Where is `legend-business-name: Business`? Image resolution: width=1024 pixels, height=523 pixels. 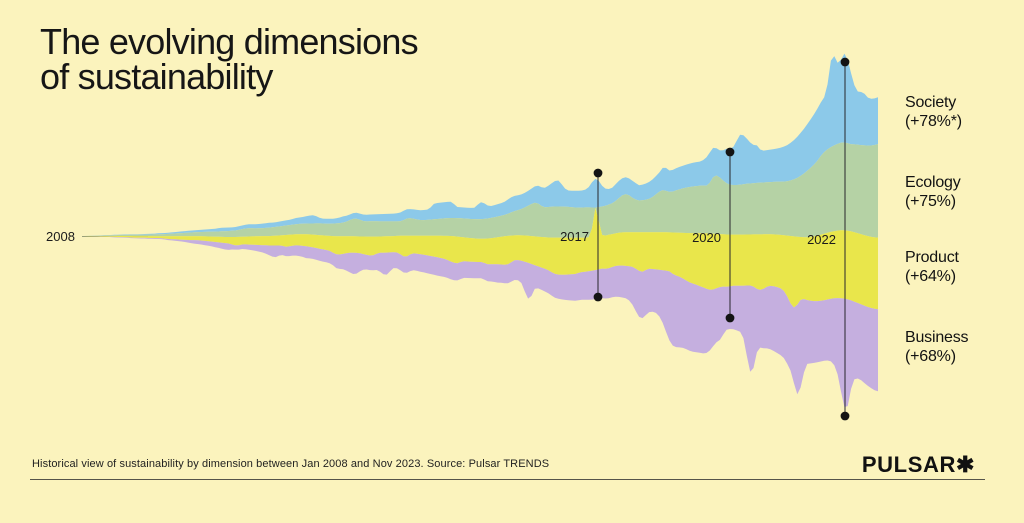
legend-business-name: Business is located at coordinates (937, 337).